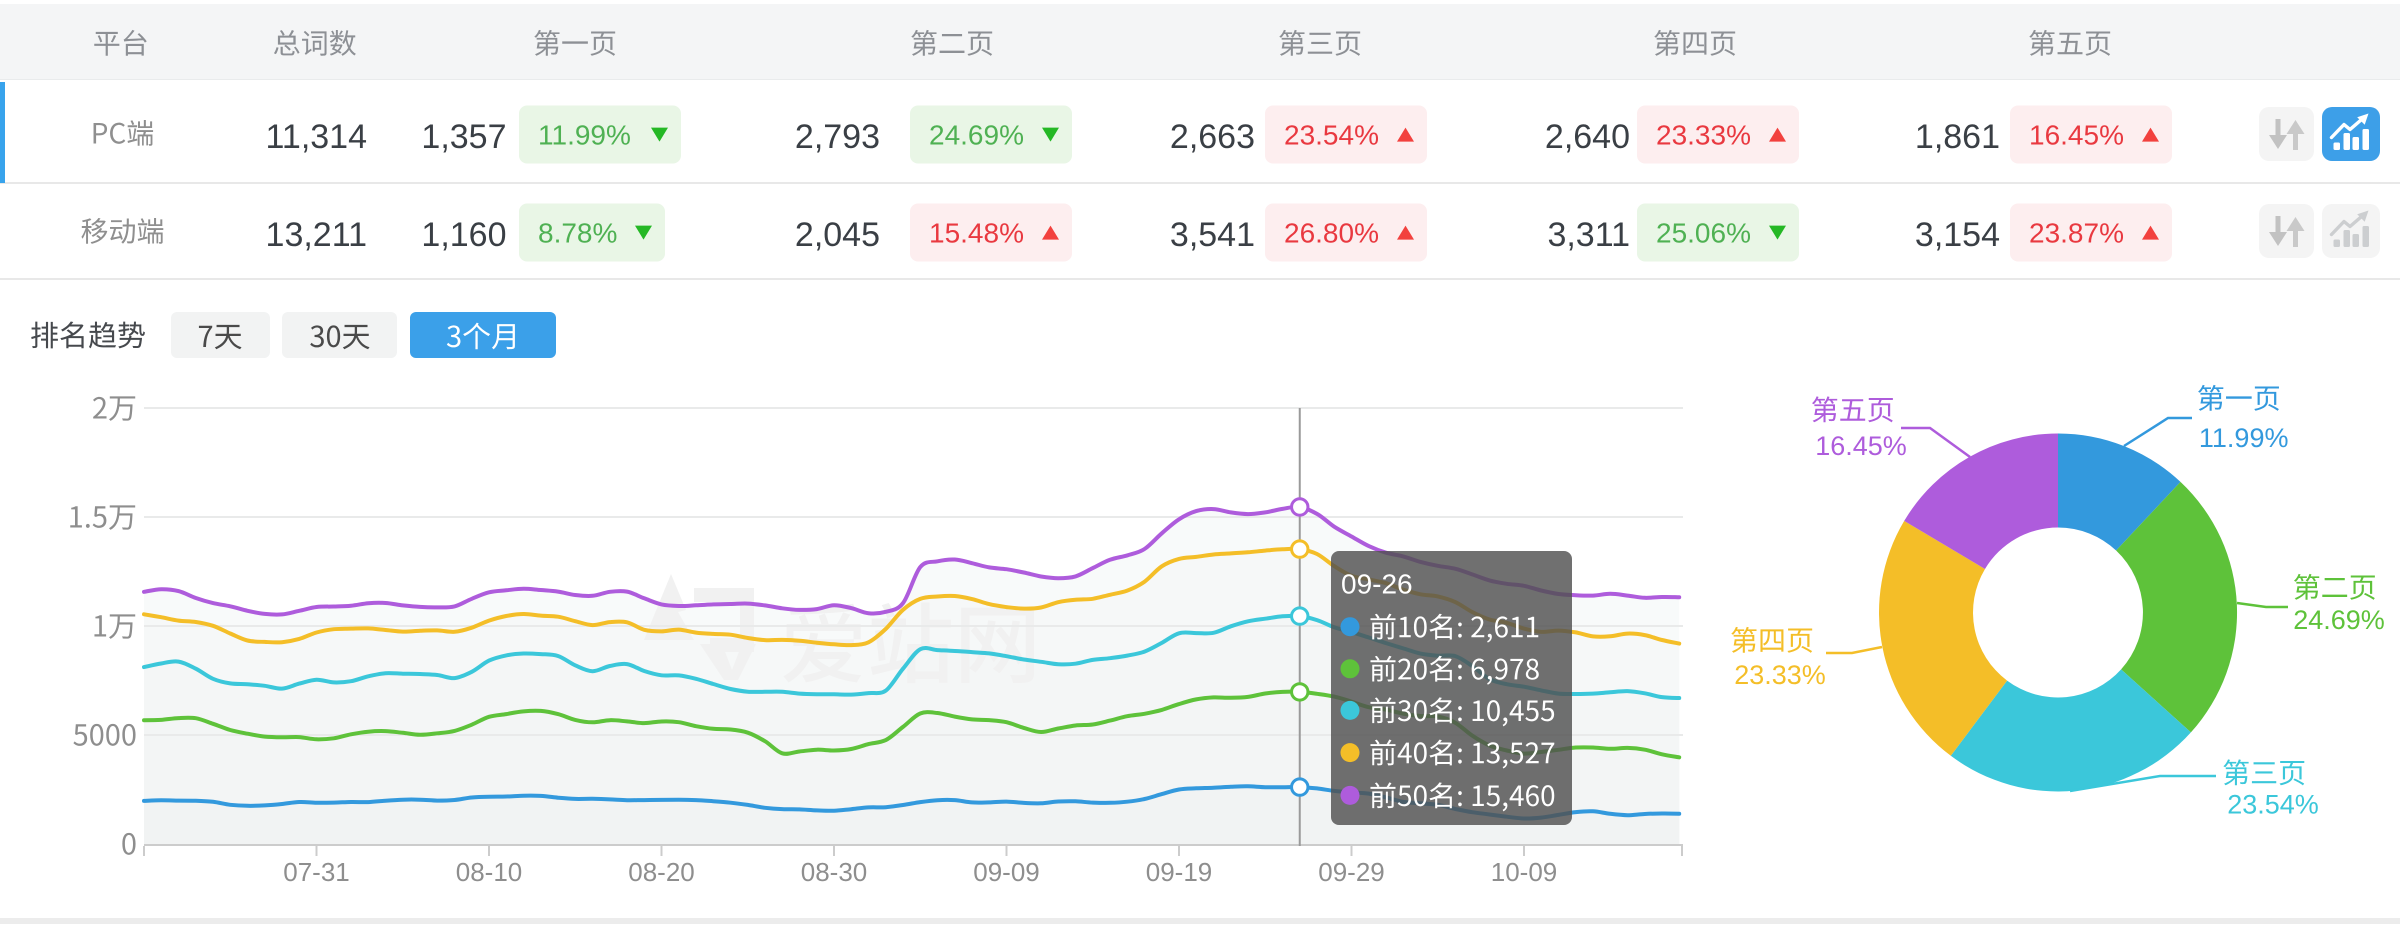 This screenshot has height=929, width=2400. Describe the element at coordinates (463, 137) in the screenshot. I see `svg-text: 1,357` at that location.